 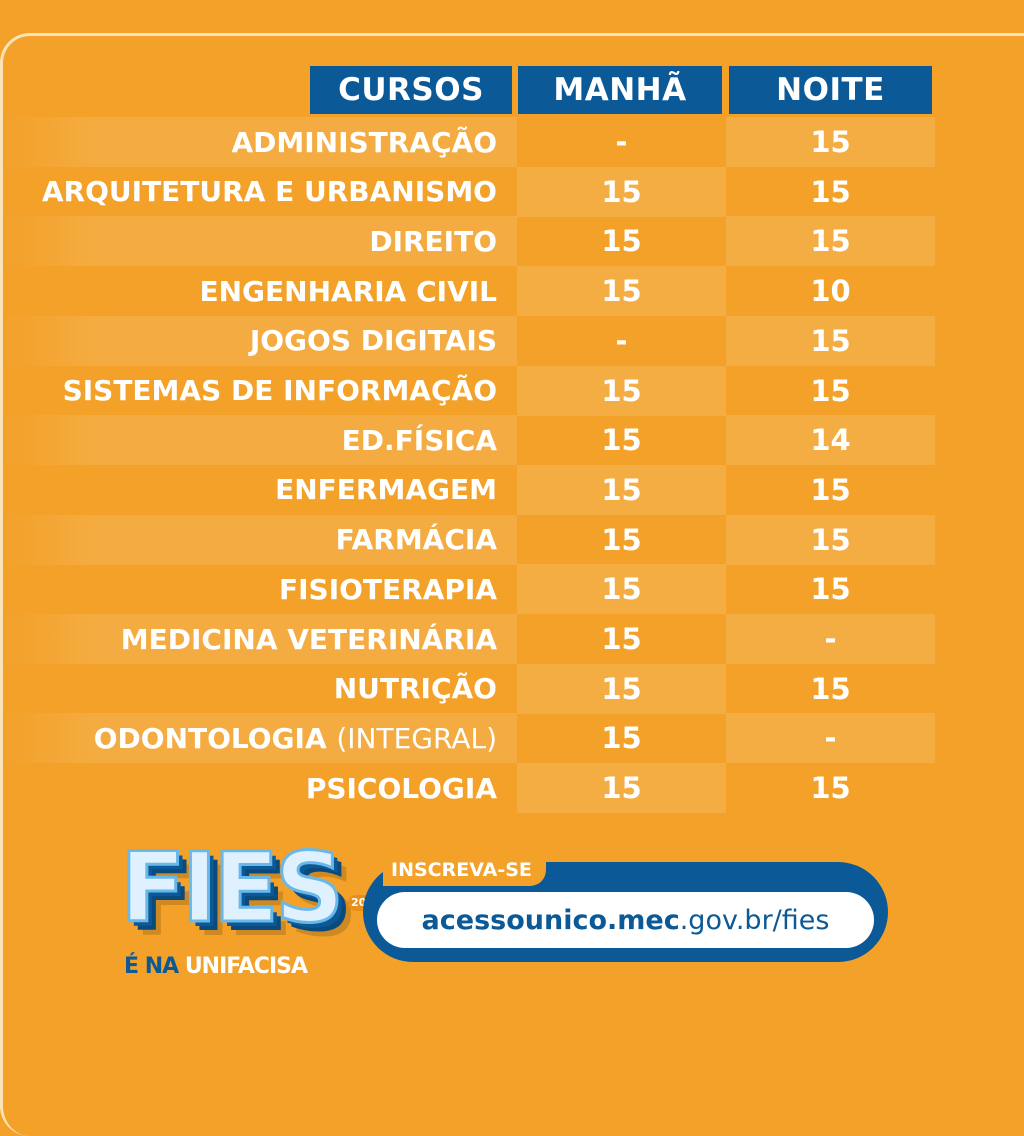 I want to click on course-label: NUTRIÇÃO, so click(x=415, y=689).